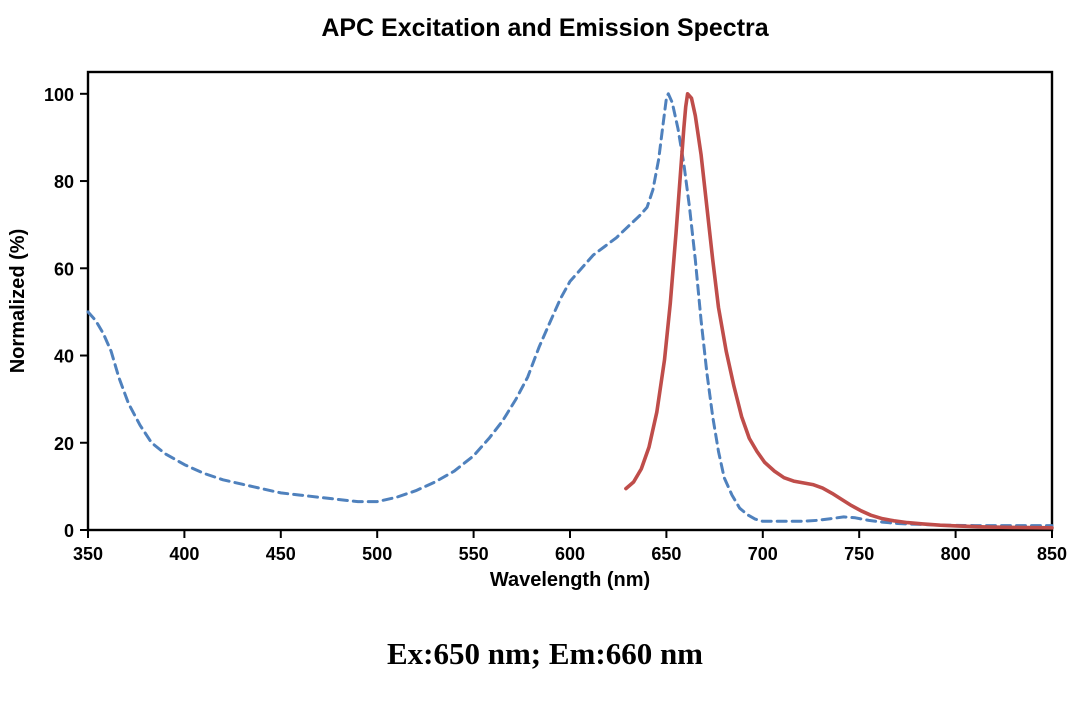 This screenshot has height=703, width=1090. I want to click on peak-annotation: Ex:650 nm; Em:660 nm, so click(545, 653).